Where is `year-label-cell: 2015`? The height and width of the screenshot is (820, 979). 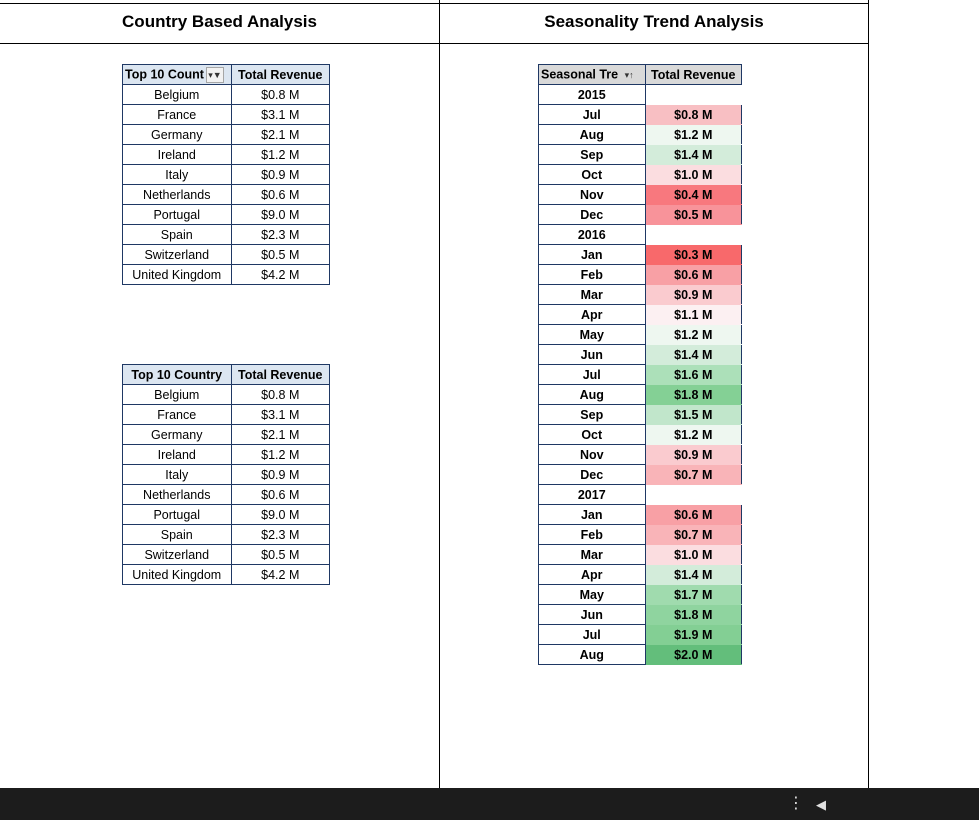
year-label-cell: 2015 is located at coordinates (592, 94).